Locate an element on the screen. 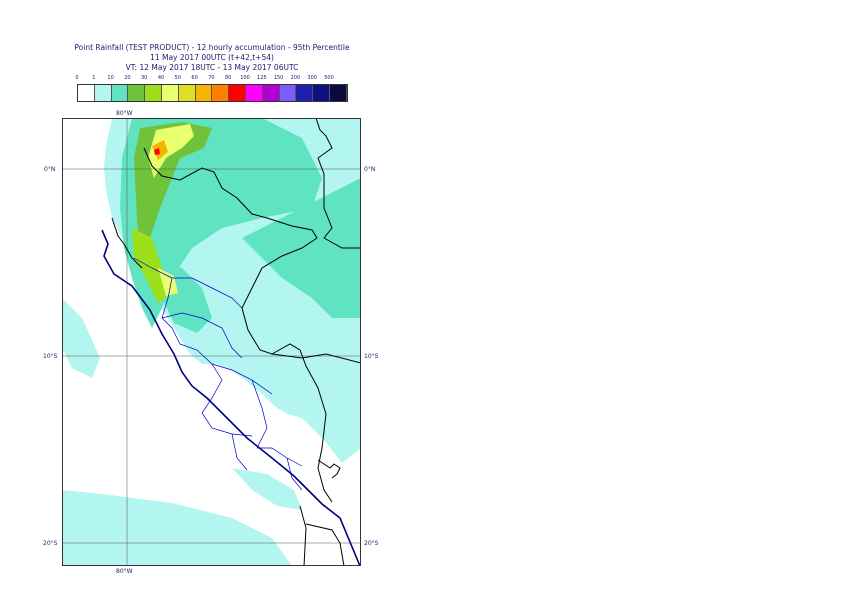 The height and width of the screenshot is (596, 842). rain-area-light-mid is located at coordinates (267, 489).